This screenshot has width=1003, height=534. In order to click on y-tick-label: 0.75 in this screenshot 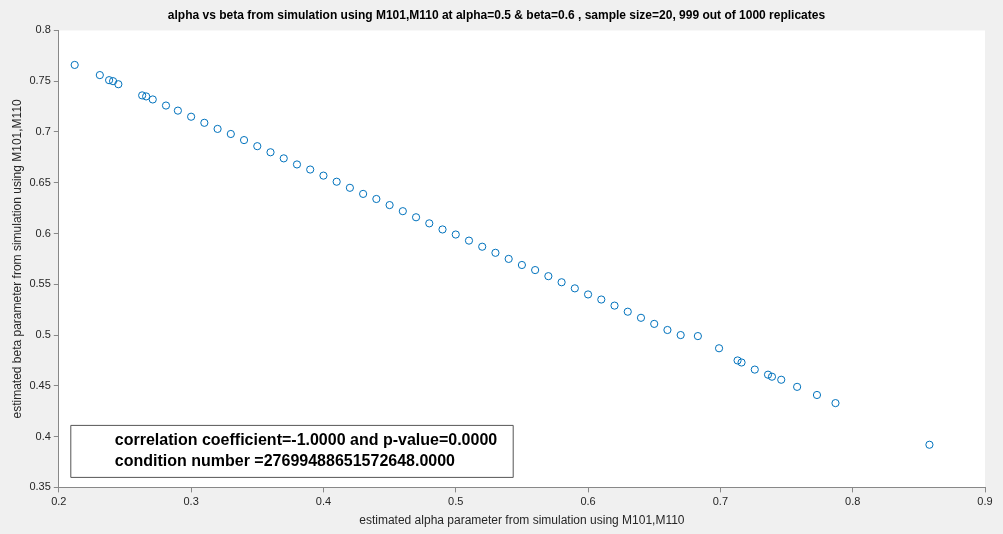, I will do `click(40, 80)`.